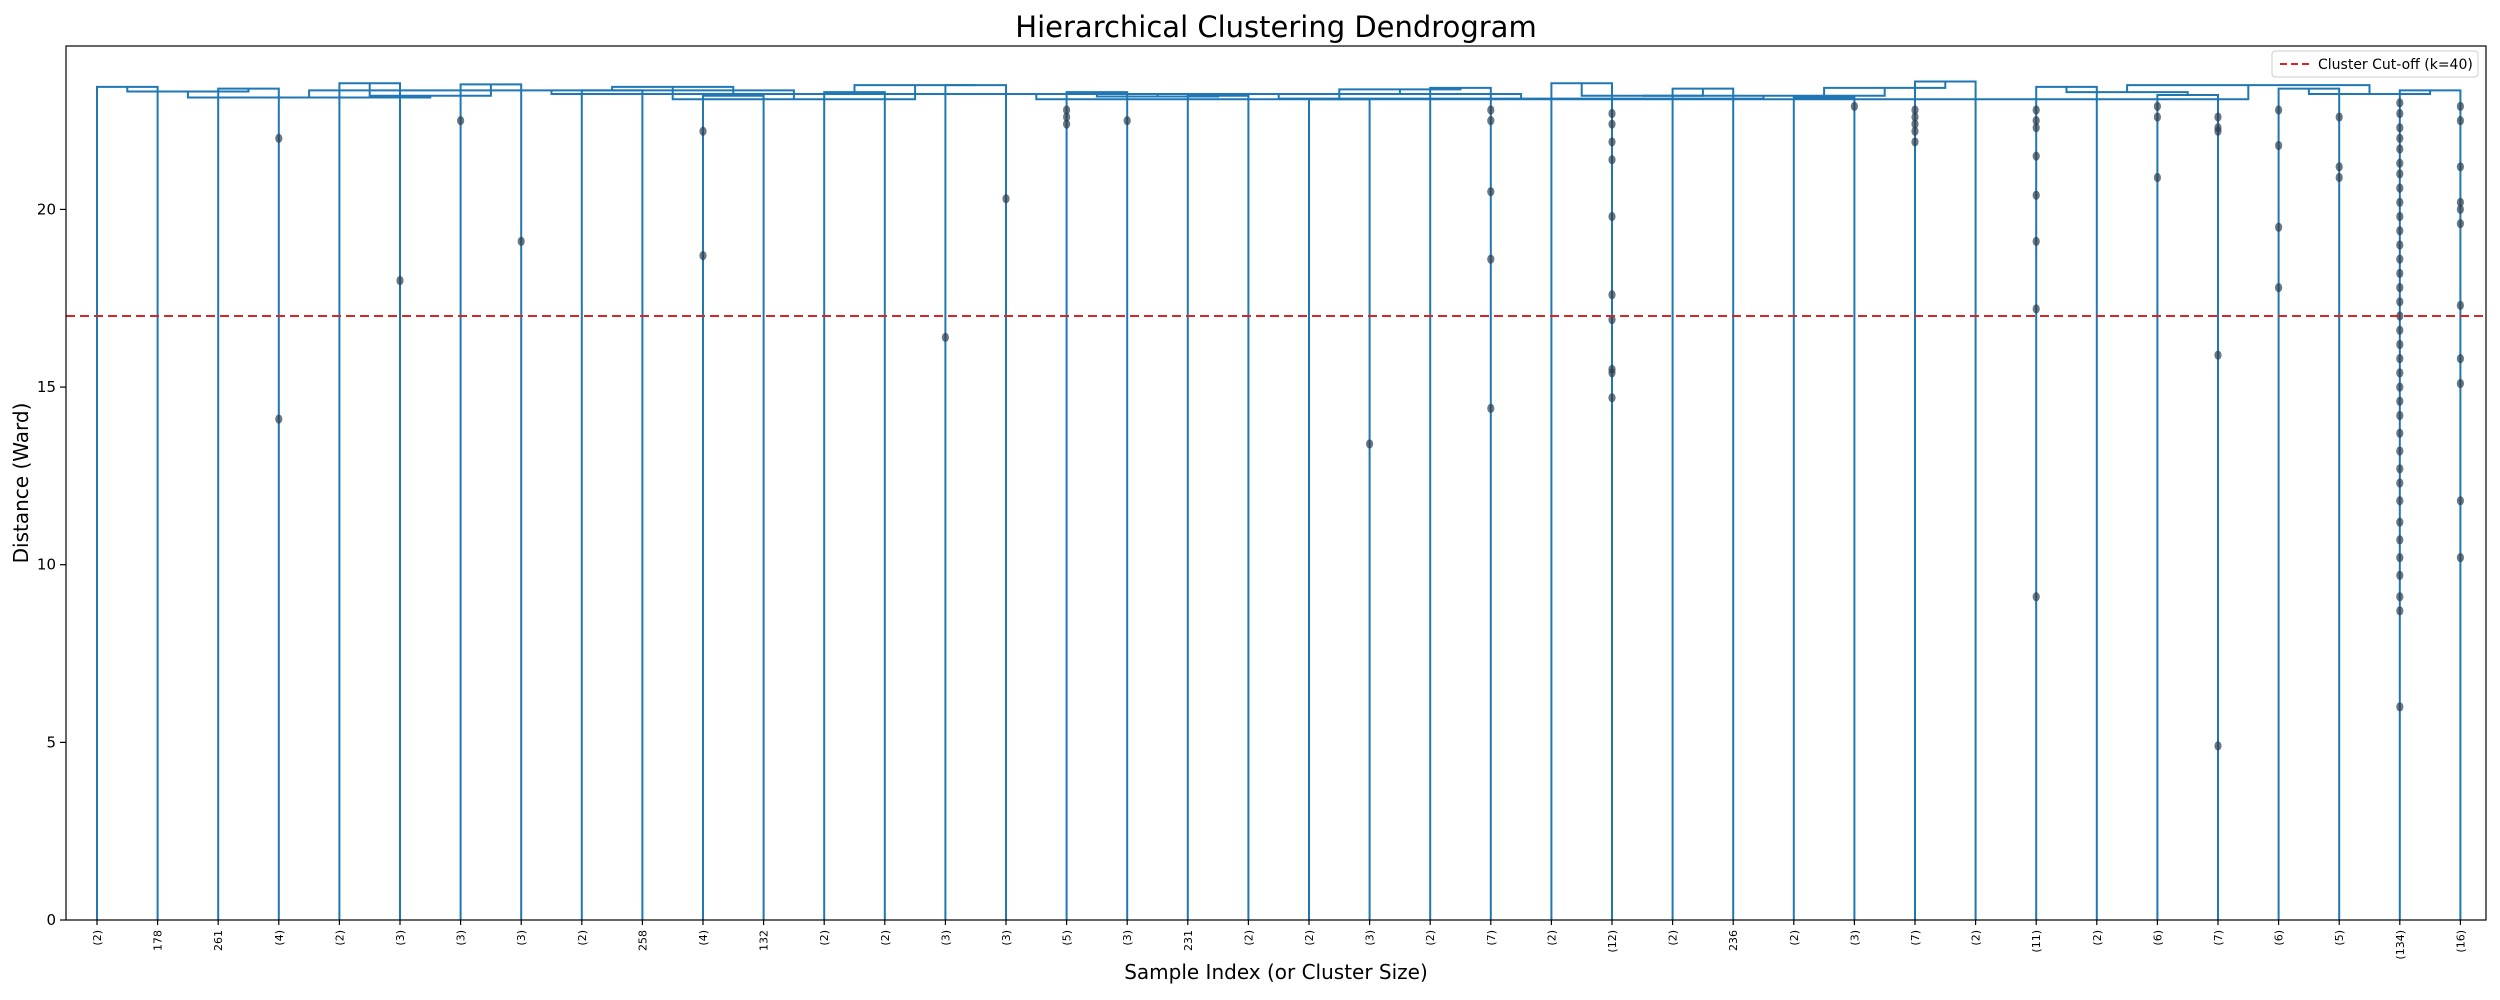 This screenshot has width=2500, height=1000. I want to click on x-tick-label: 132, so click(764, 940).